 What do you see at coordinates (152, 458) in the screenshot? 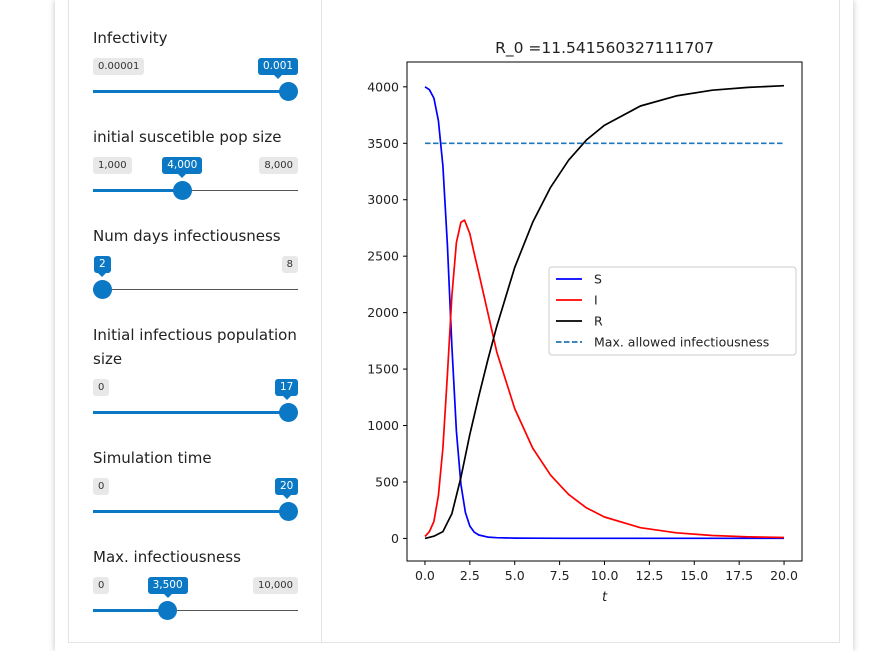
I see `simulation-time-label: Simulation time` at bounding box center [152, 458].